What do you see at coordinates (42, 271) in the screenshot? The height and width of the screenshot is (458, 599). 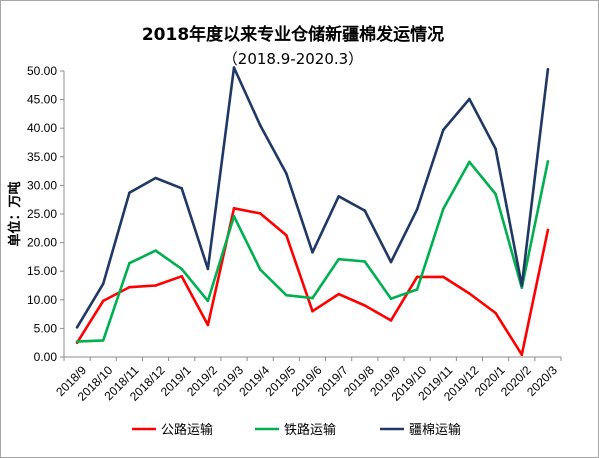 I see `y-tick-label: 15.00` at bounding box center [42, 271].